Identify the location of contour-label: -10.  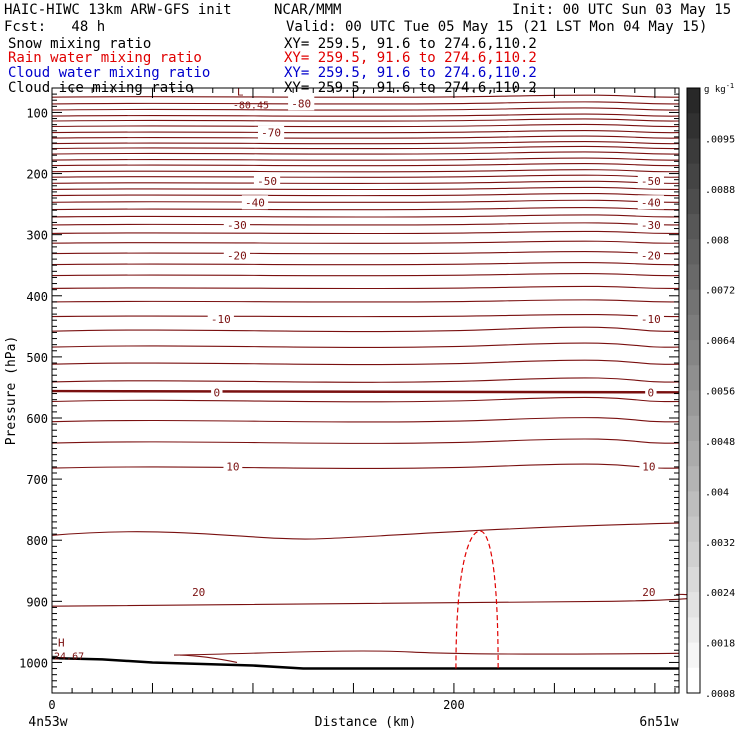
(221, 319).